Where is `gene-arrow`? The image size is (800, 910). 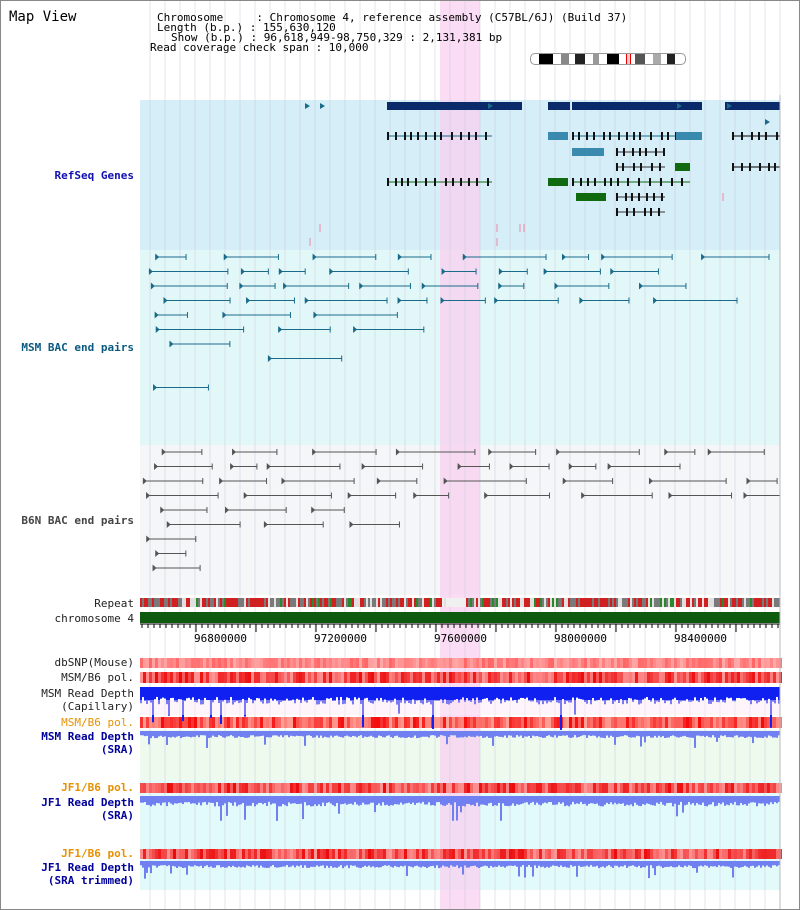
gene-arrow is located at coordinates (322, 106).